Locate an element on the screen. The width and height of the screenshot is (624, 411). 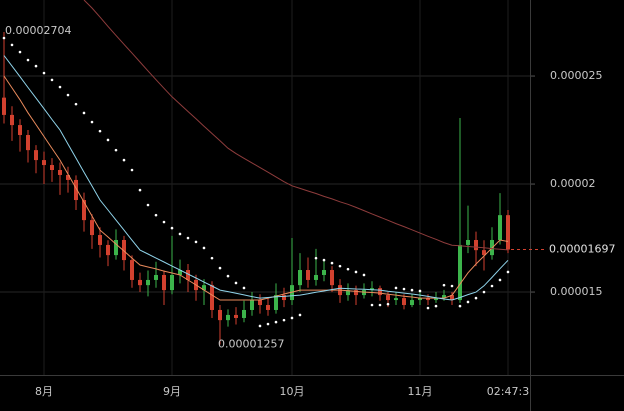
x-tick-label: 10月 is located at coordinates (292, 391).